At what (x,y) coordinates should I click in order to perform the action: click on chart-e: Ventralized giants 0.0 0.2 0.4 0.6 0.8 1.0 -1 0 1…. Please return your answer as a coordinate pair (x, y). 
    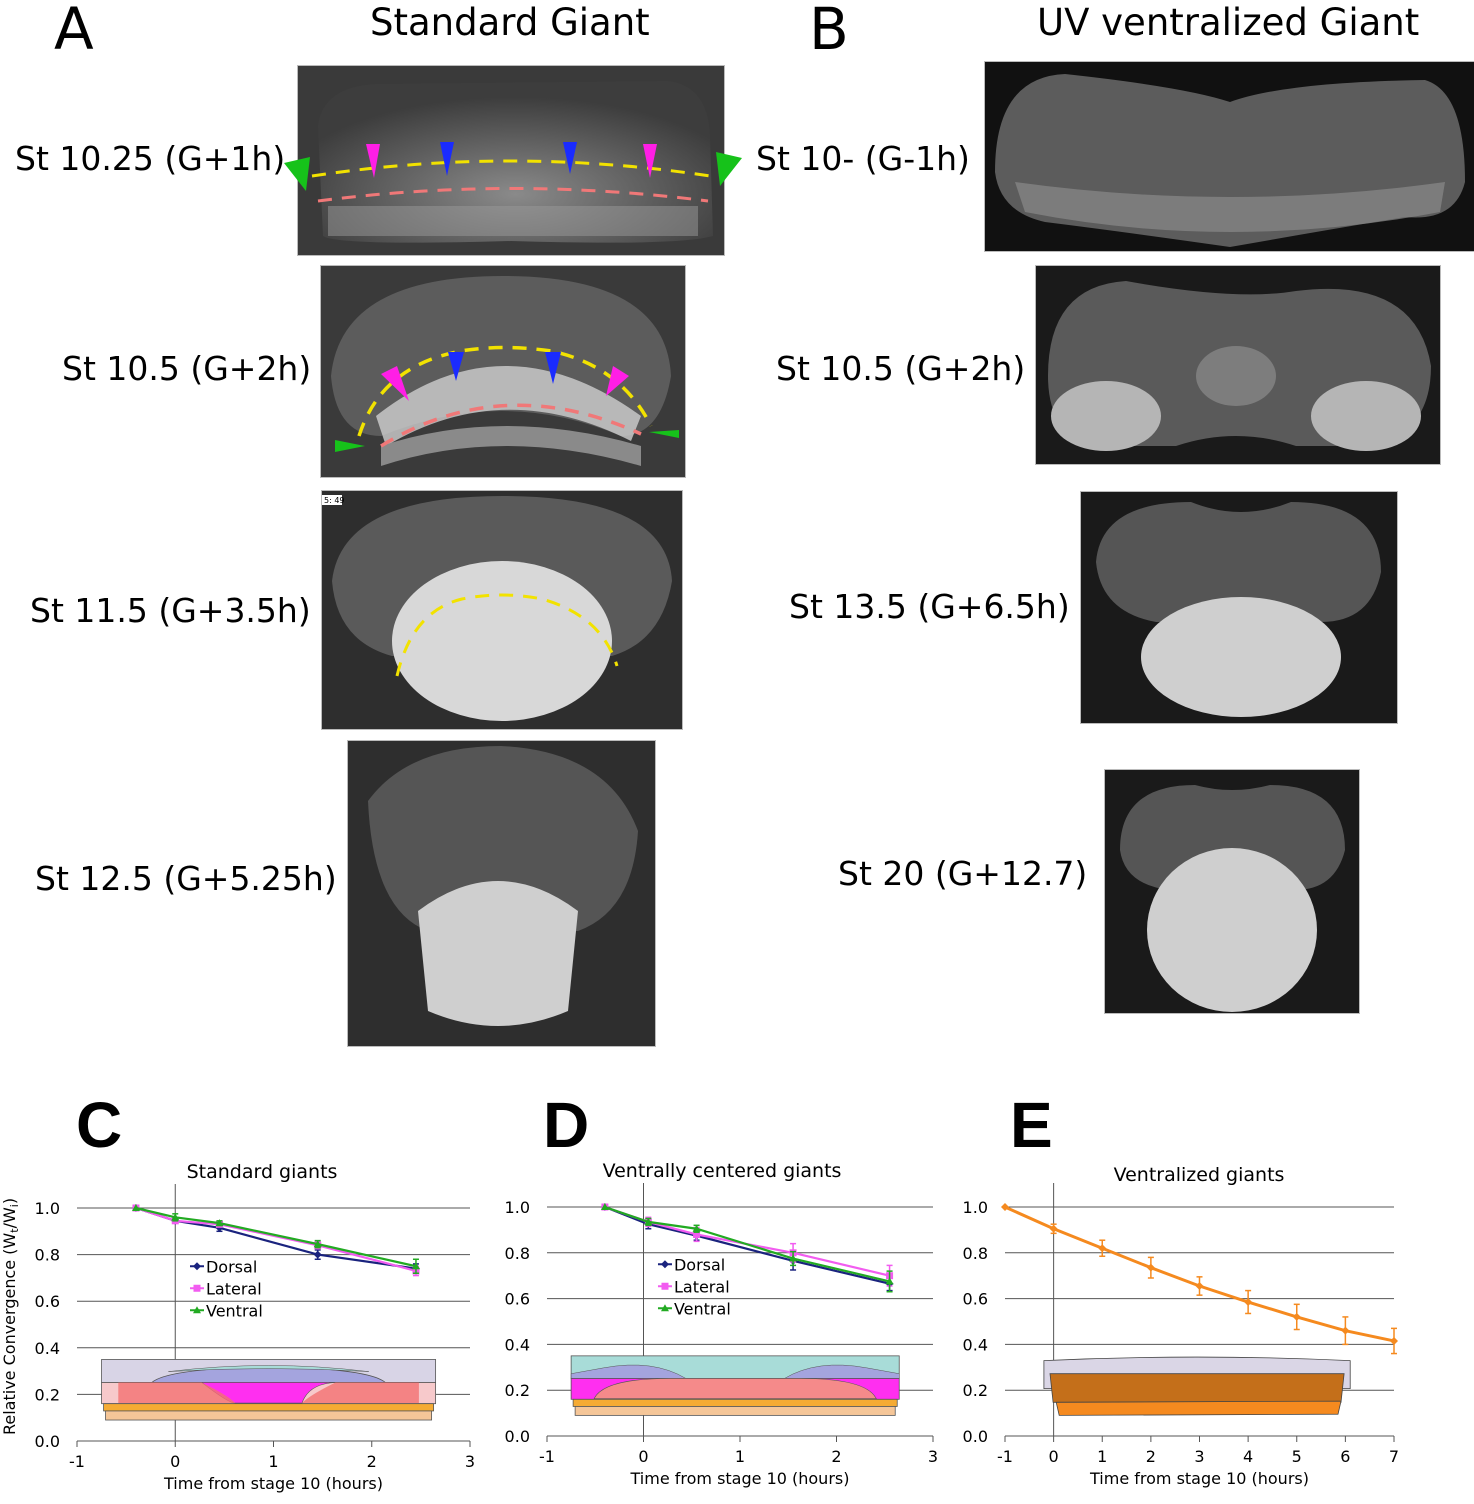
    Looking at the image, I should click on (1217, 1325).